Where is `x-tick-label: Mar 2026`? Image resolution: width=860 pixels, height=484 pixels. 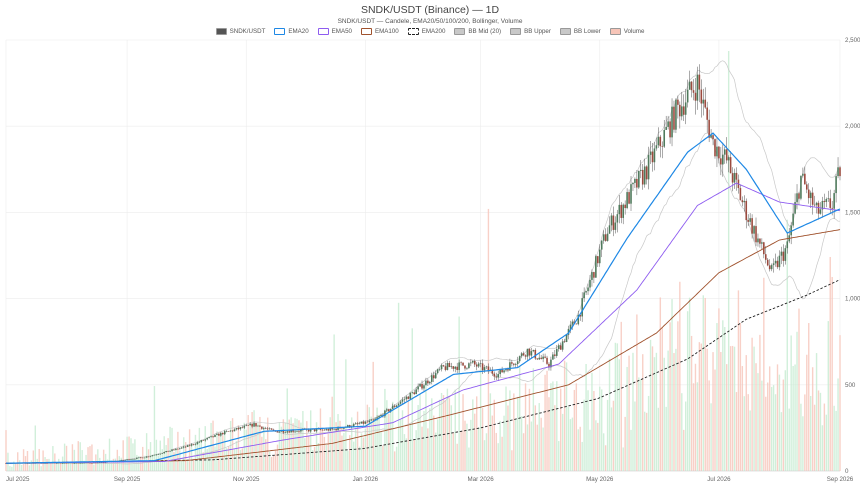
x-tick-label: Mar 2026 is located at coordinates (481, 479).